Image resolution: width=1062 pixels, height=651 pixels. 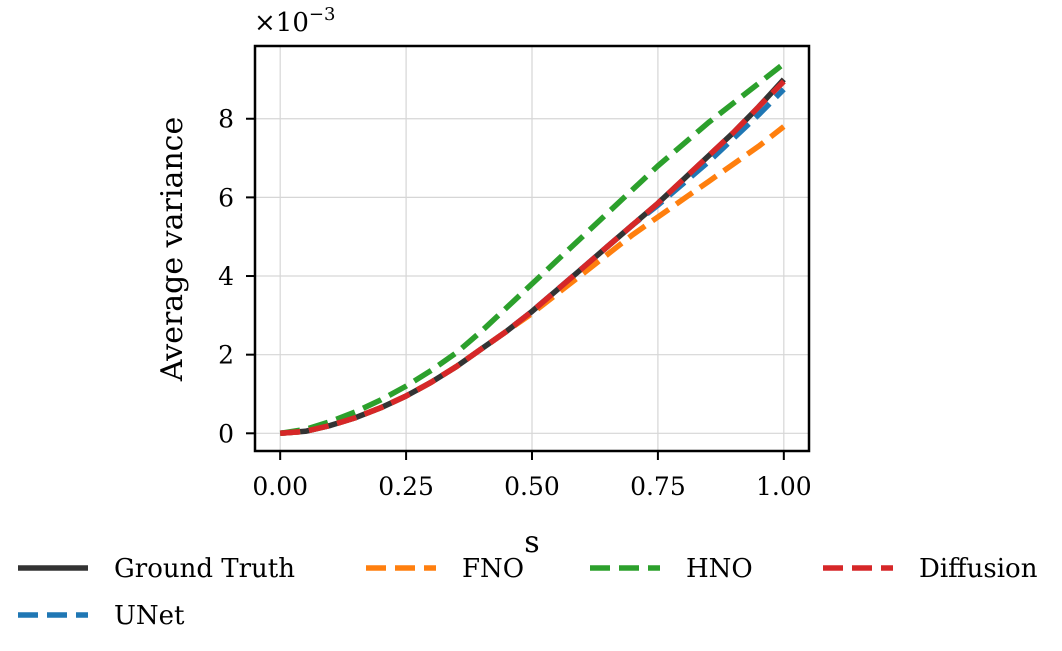 What do you see at coordinates (226, 119) in the screenshot?
I see `y-tick-label: 8` at bounding box center [226, 119].